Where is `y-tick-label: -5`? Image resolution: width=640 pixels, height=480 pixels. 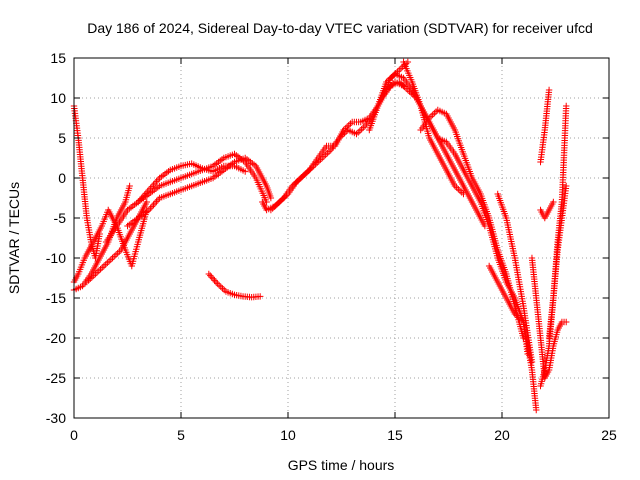 y-tick-label: -5 is located at coordinates (60, 218).